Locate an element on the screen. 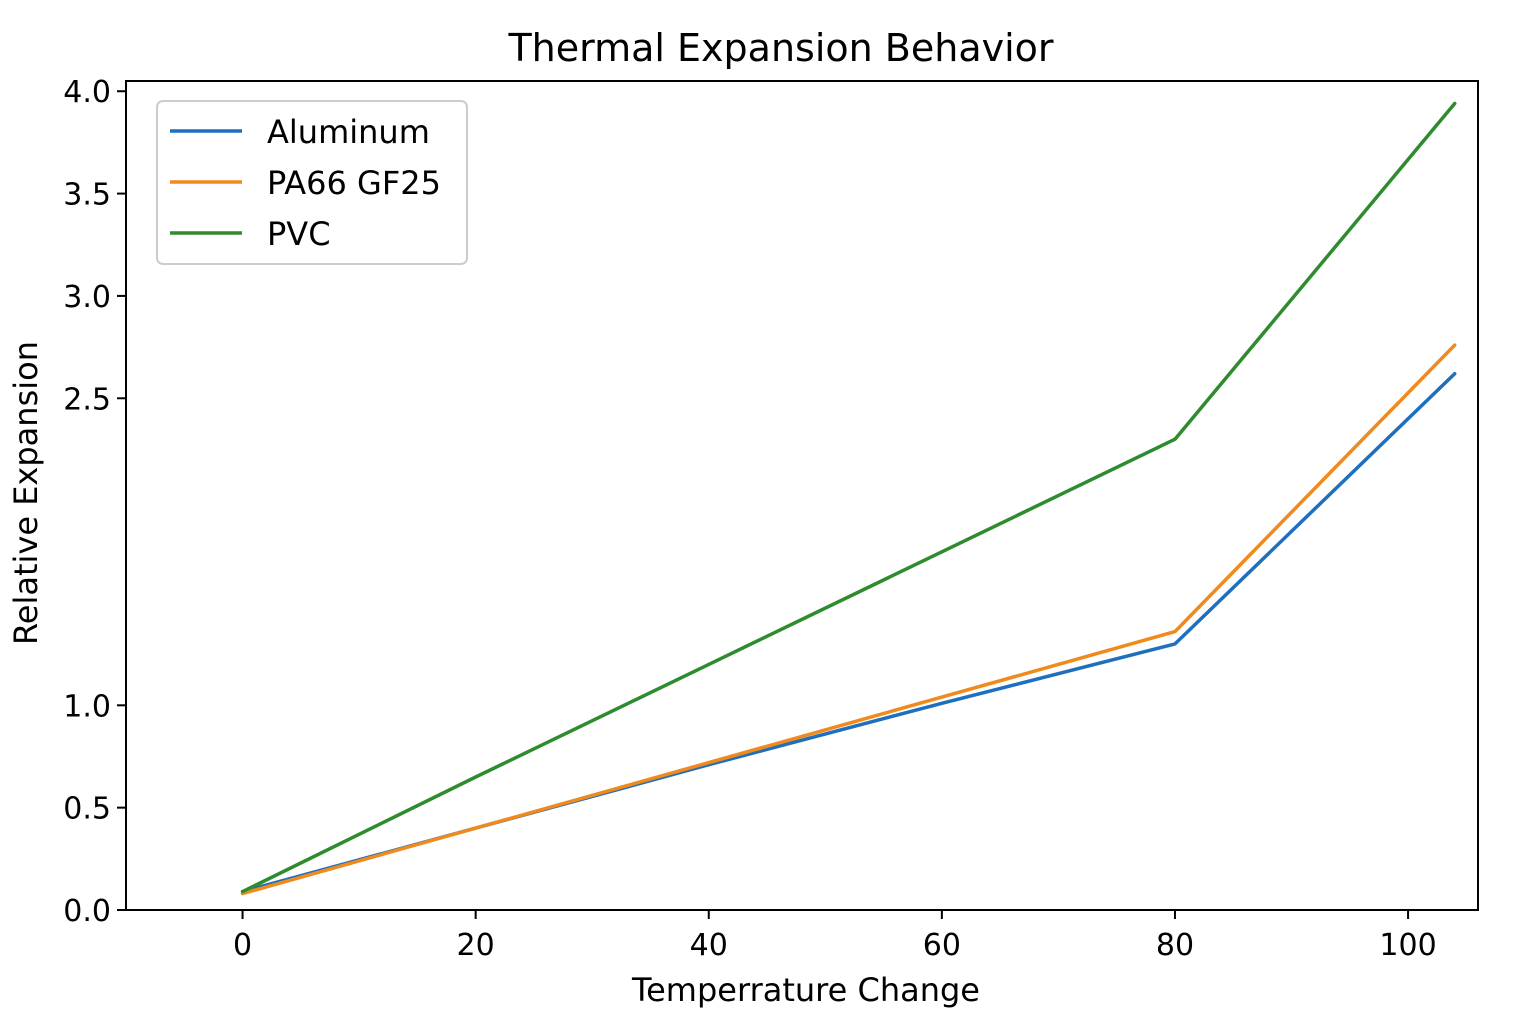 This screenshot has height=1024, width=1536. x-tick-label: 0 is located at coordinates (242, 945).